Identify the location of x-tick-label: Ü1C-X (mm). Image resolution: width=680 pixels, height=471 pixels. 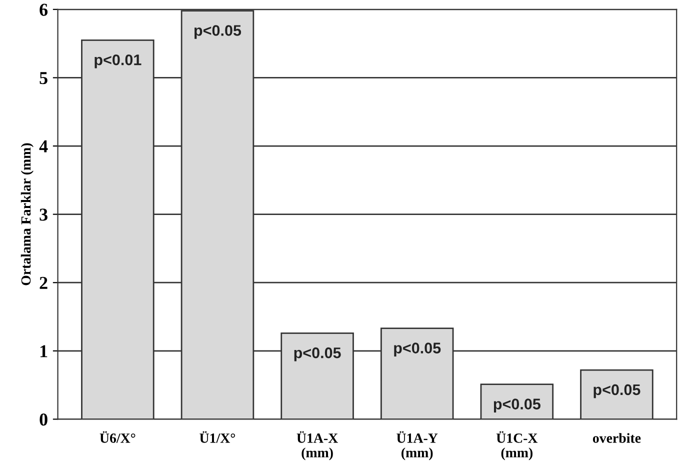
(517, 445).